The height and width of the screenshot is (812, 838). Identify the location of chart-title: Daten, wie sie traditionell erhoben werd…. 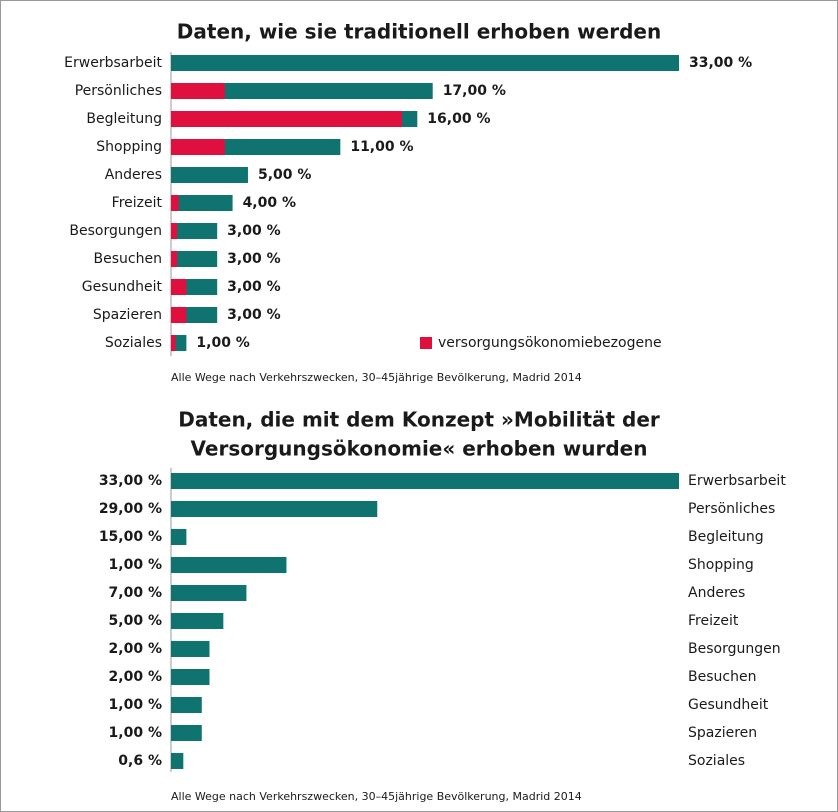
(419, 32).